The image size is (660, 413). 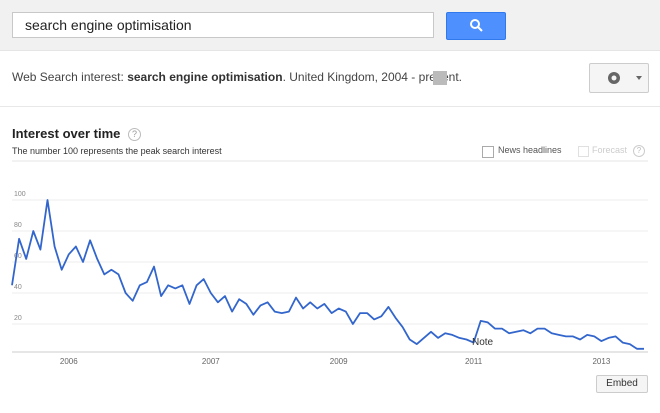 What do you see at coordinates (610, 150) in the screenshot?
I see `forecast-label: Forecast` at bounding box center [610, 150].